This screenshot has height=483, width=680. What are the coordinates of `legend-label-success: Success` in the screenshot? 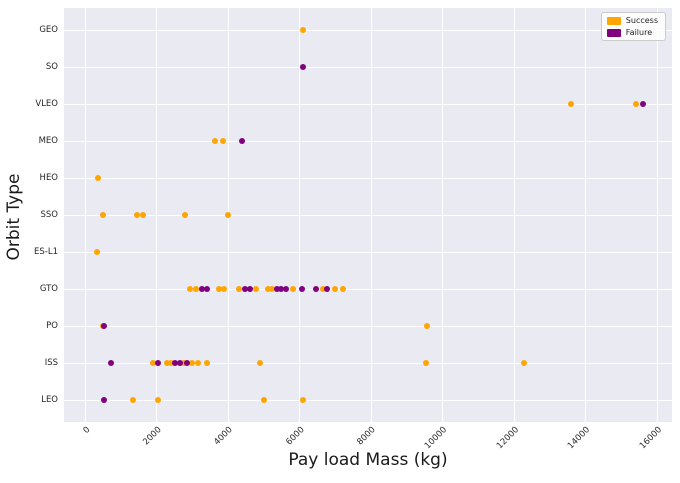 It's located at (641, 20).